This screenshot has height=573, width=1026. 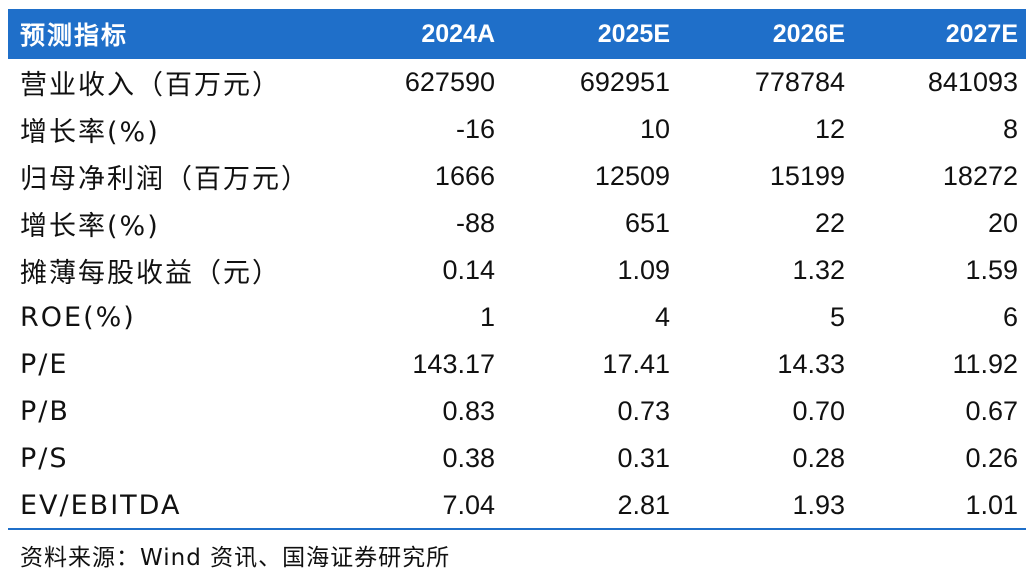 What do you see at coordinates (829, 129) in the screenshot?
I see `cell-value: 12` at bounding box center [829, 129].